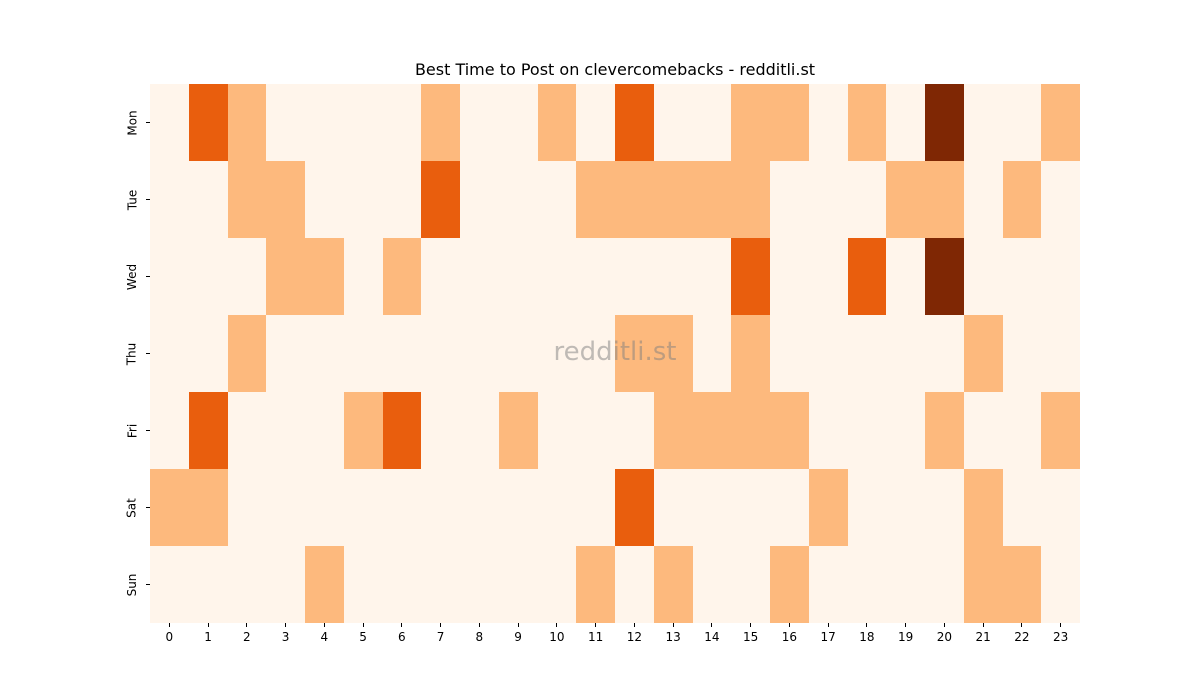 The height and width of the screenshot is (700, 1200). I want to click on x-tick-label: 16, so click(789, 637).